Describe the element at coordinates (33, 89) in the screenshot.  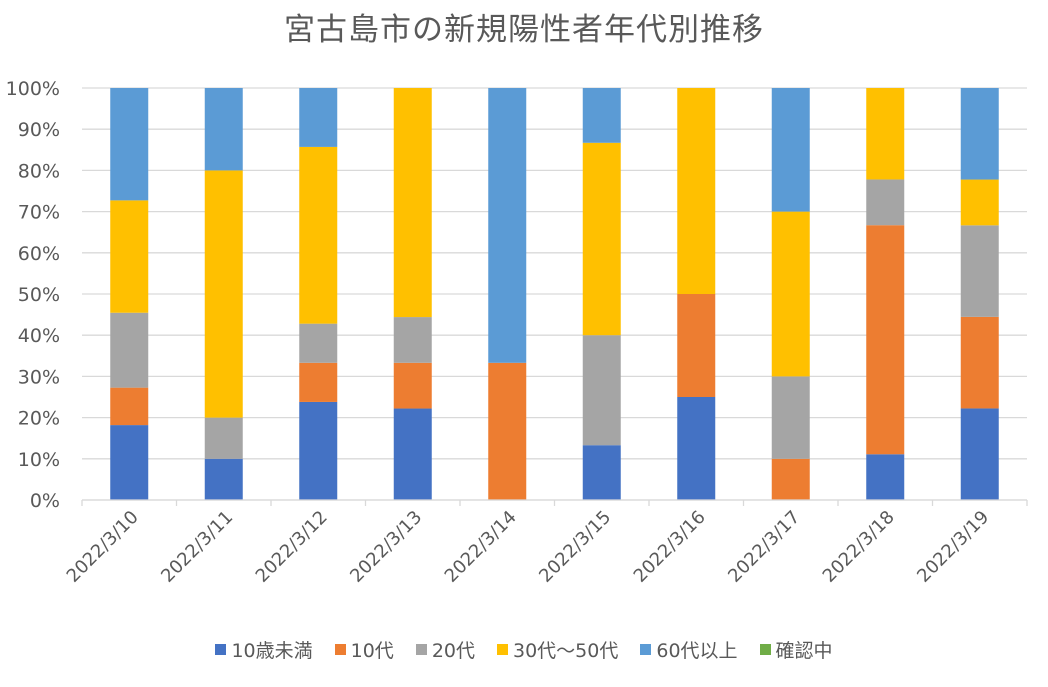
I see `y-tick-label: 100%` at that location.